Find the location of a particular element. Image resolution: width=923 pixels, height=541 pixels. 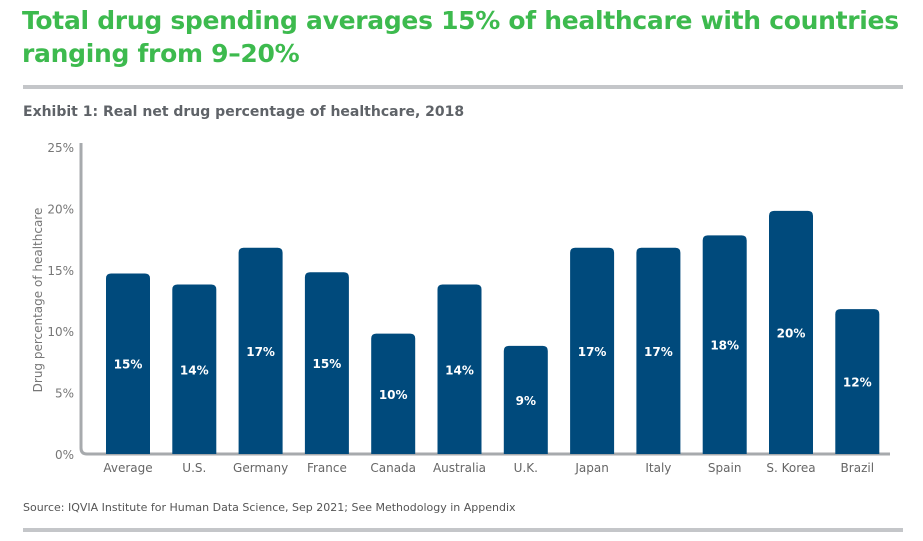

data-label: 9% is located at coordinates (526, 401).